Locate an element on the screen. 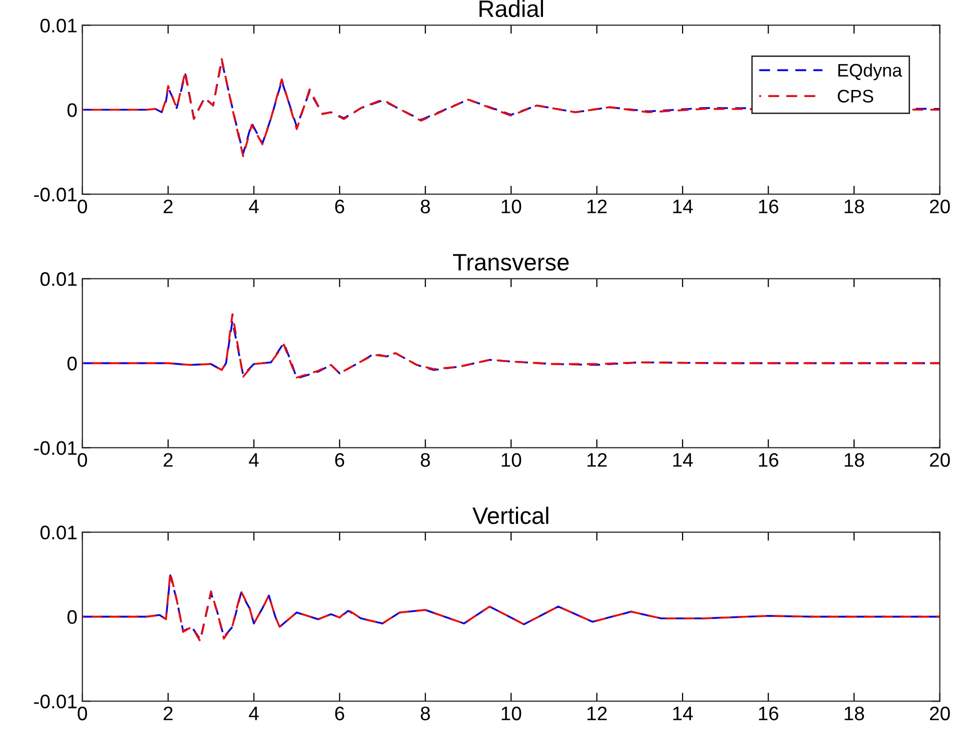  legend-label: CPS is located at coordinates (856, 96).